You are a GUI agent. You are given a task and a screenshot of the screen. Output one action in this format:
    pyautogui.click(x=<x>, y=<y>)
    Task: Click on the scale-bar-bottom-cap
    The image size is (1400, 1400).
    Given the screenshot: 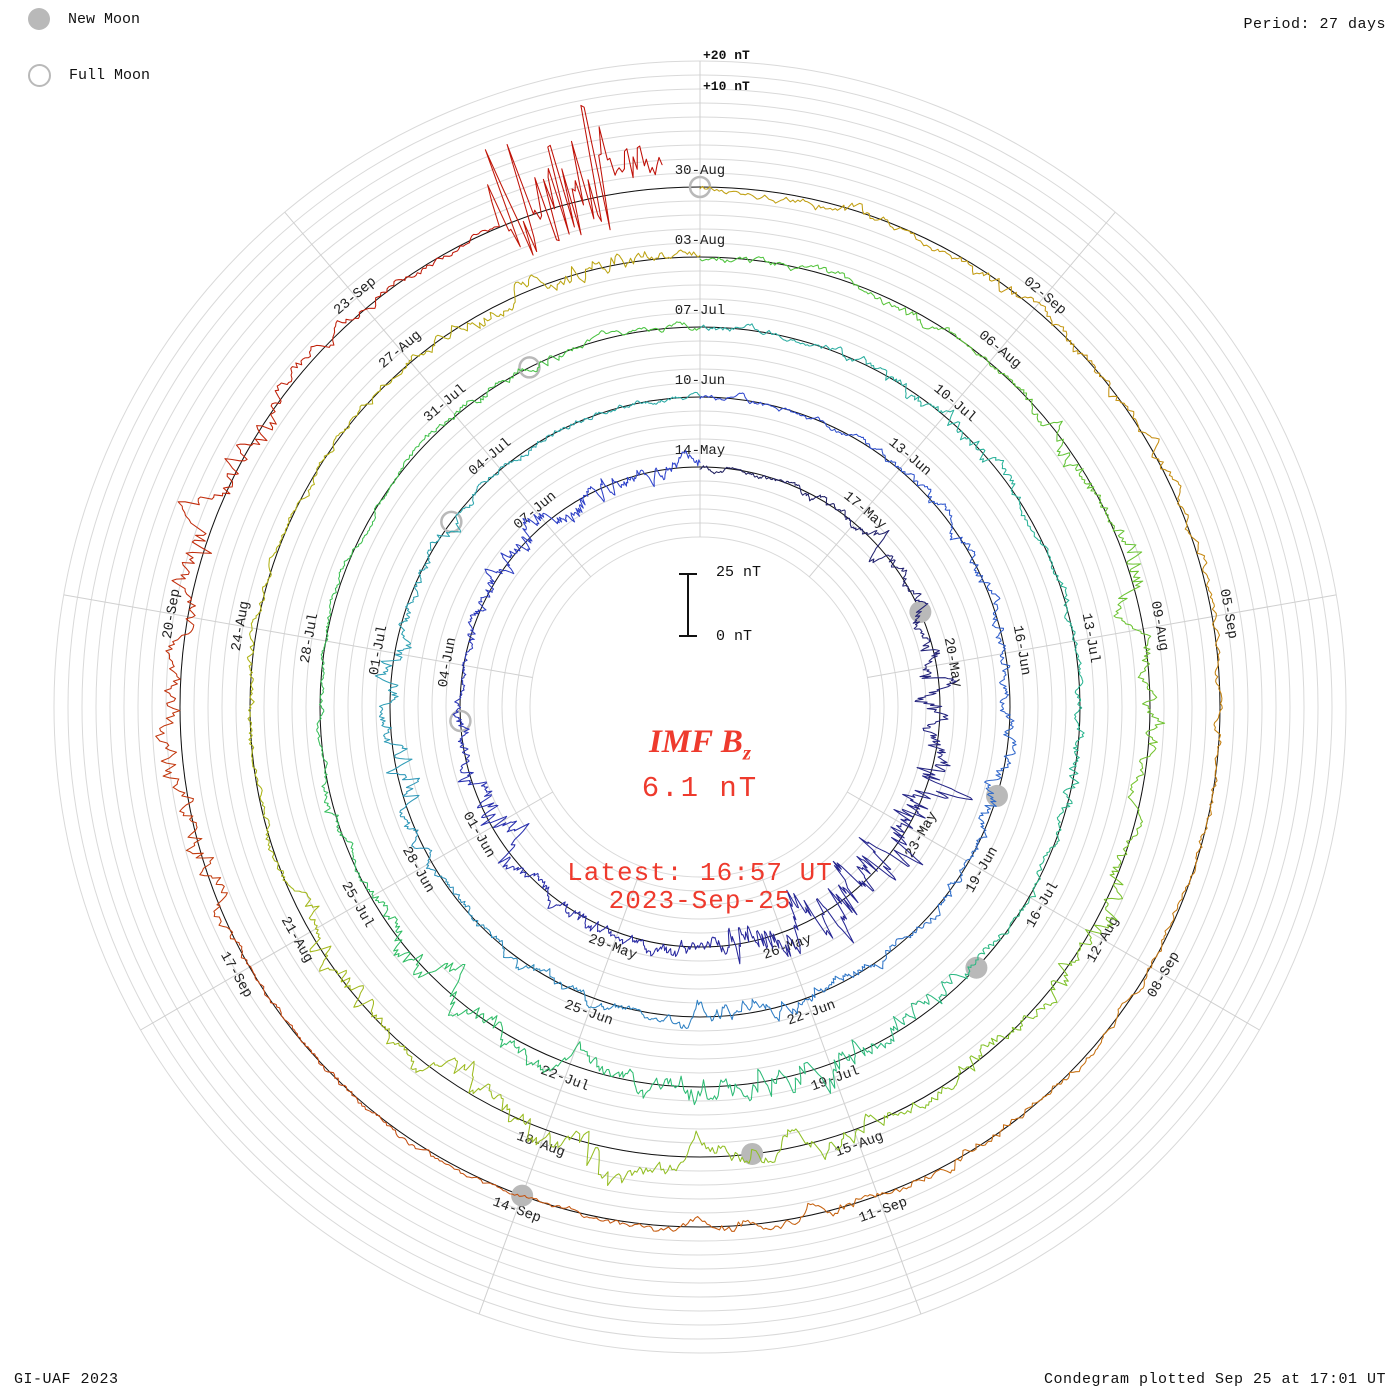 What is the action you would take?
    pyautogui.click(x=688, y=636)
    